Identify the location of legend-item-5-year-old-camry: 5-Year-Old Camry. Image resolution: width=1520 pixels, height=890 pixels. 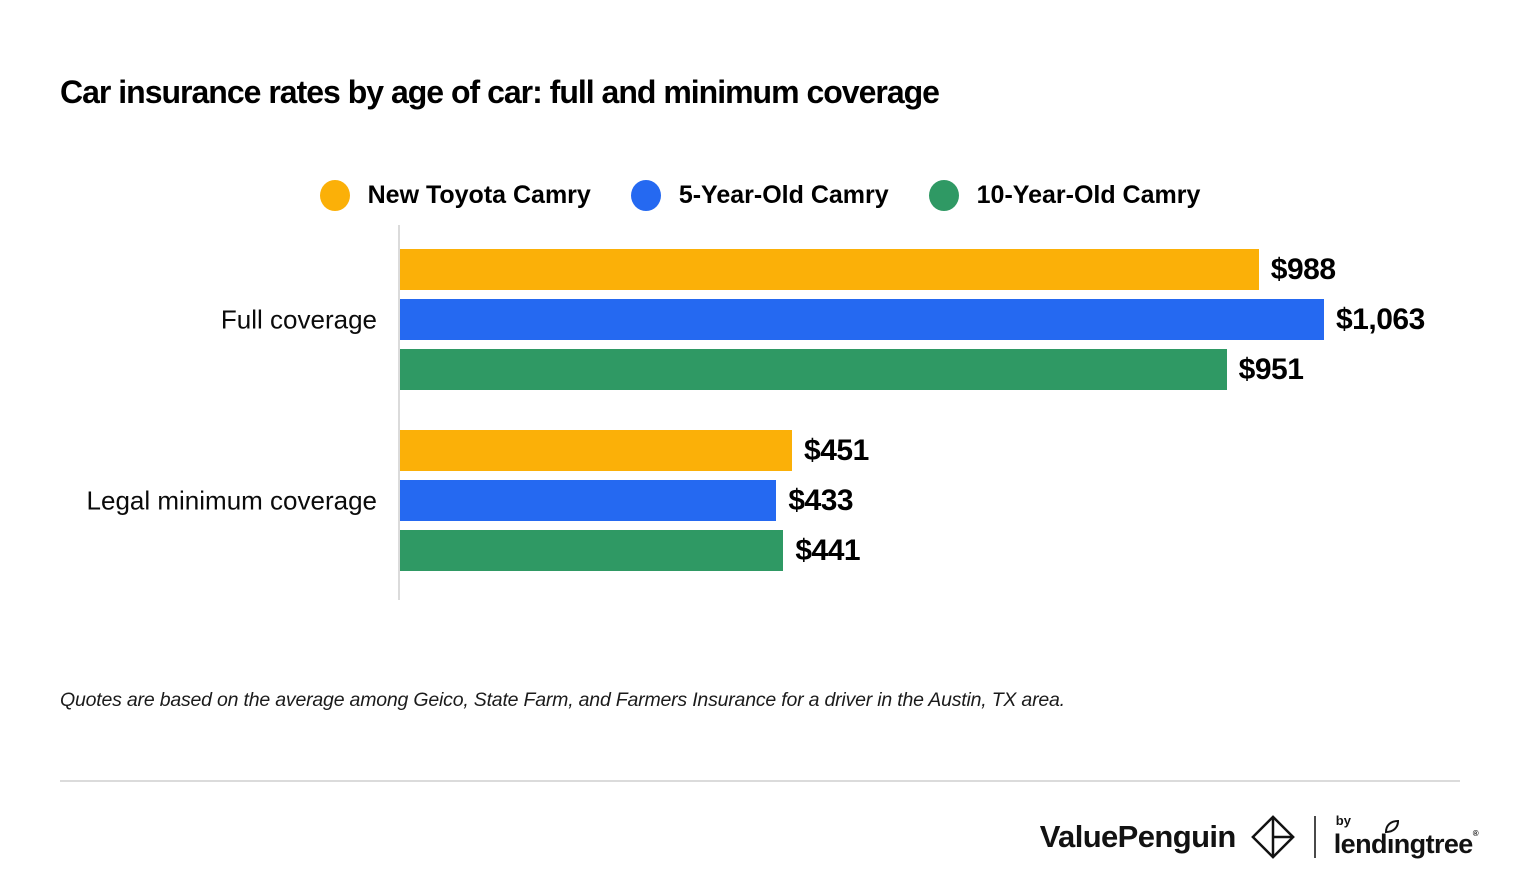
(759, 195).